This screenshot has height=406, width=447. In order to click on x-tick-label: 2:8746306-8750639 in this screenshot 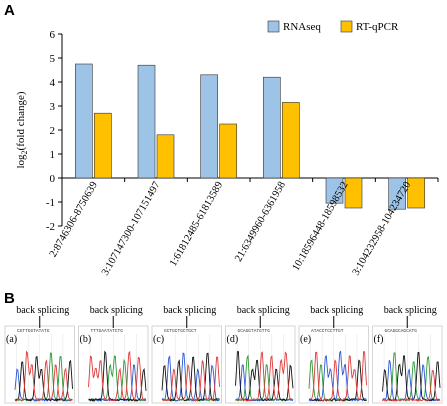, I will do `click(74, 219)`.